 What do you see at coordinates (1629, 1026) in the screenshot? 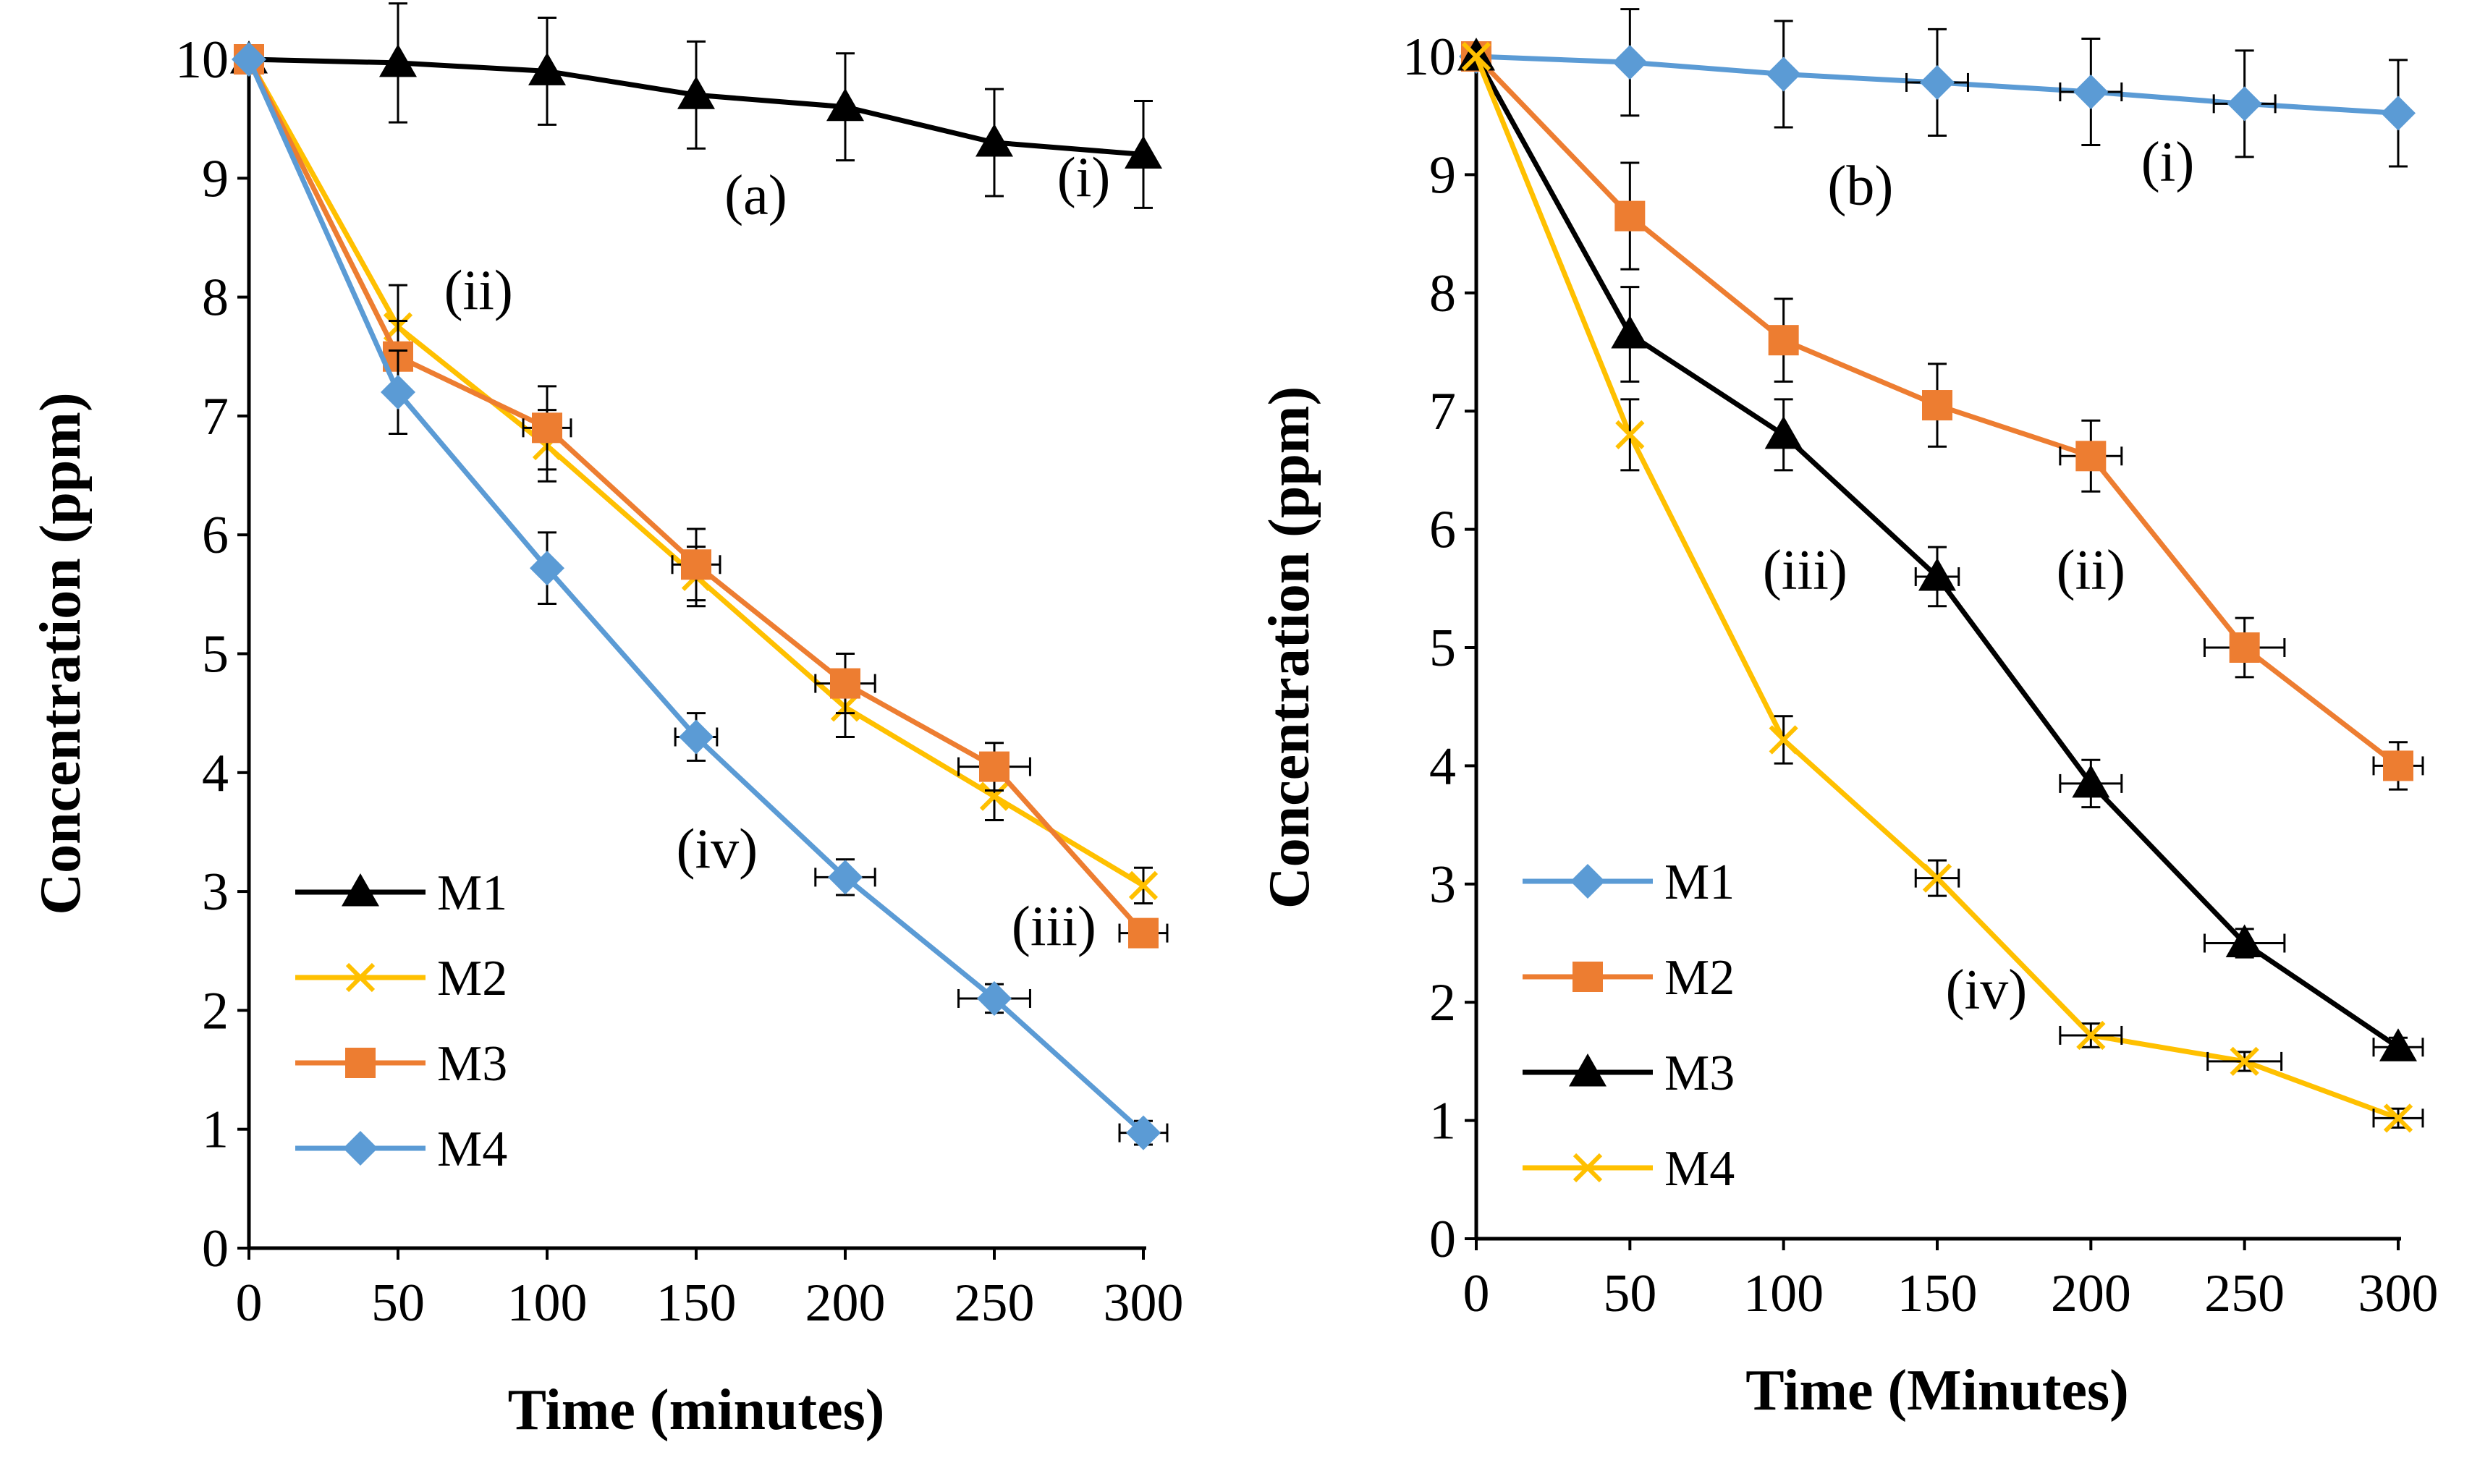
I see `legend: M1 M2 M3 M4` at bounding box center [1629, 1026].